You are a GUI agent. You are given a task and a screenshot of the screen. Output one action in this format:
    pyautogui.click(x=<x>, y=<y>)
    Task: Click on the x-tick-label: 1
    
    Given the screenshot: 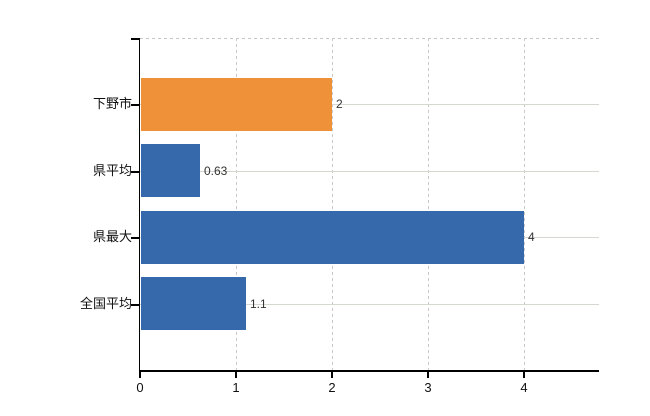 What is the action you would take?
    pyautogui.click(x=236, y=387)
    